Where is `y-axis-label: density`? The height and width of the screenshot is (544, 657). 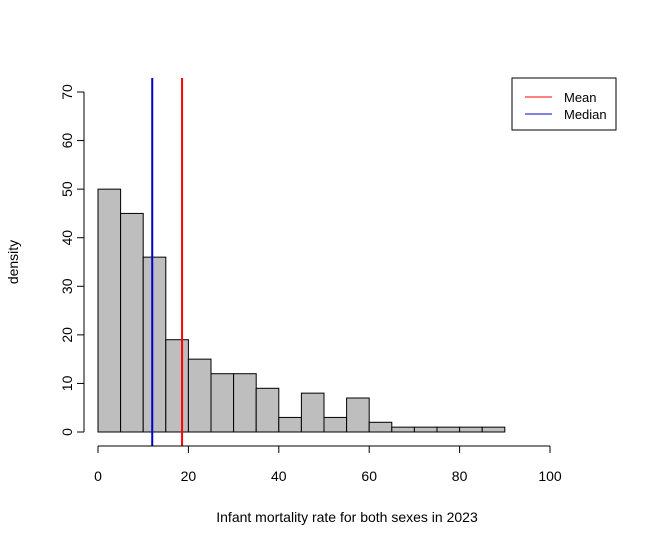
y-axis-label: density is located at coordinates (13, 262).